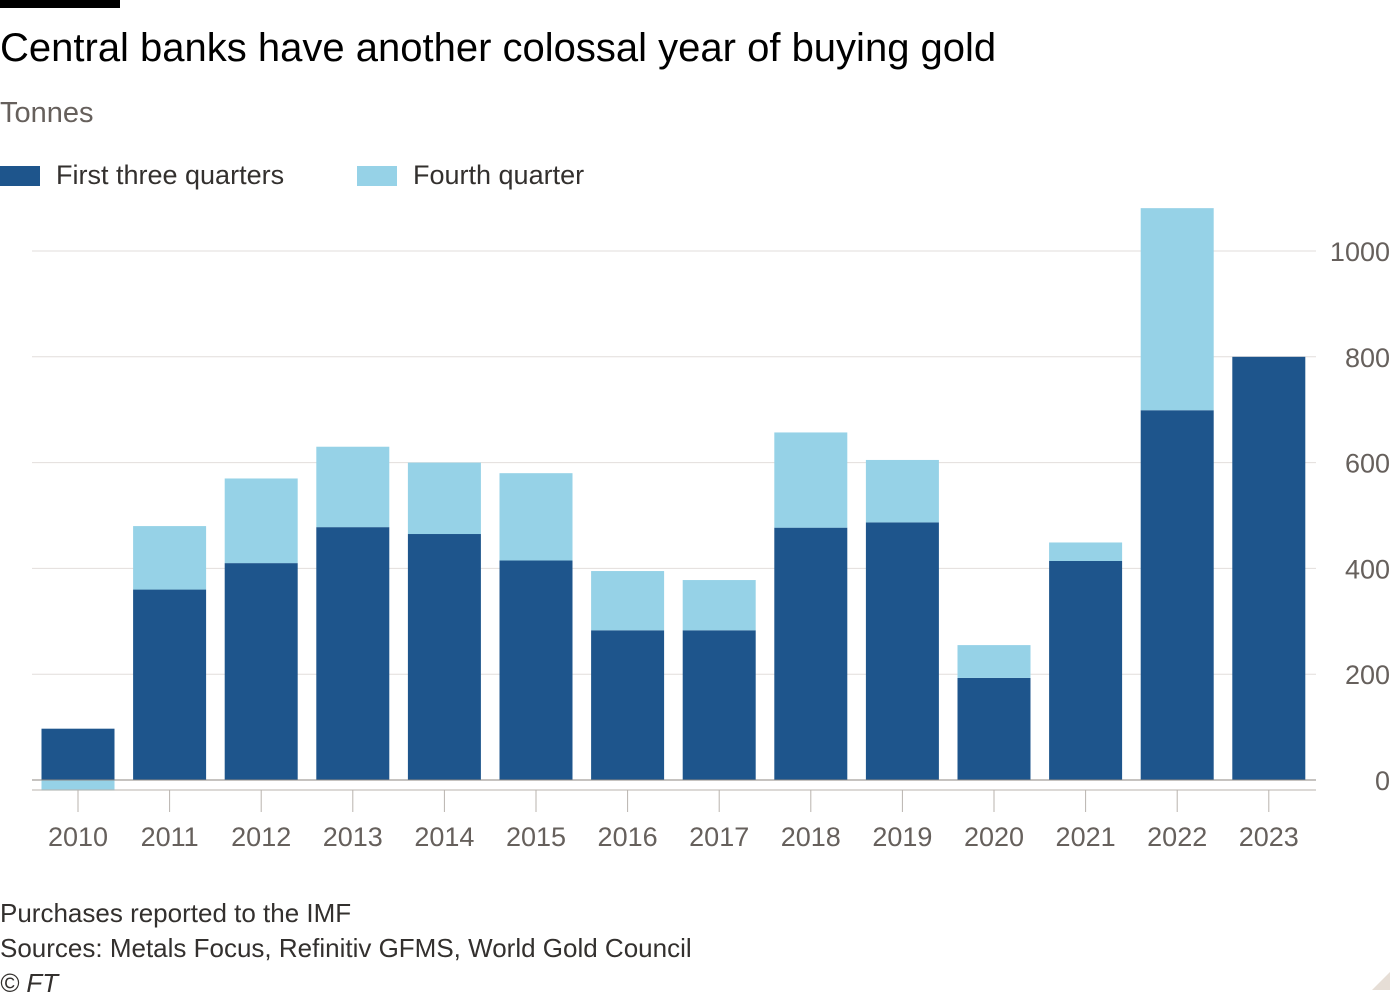 The image size is (1400, 1001). Describe the element at coordinates (536, 670) in the screenshot. I see `bar-first-three-quarters-2015` at that location.